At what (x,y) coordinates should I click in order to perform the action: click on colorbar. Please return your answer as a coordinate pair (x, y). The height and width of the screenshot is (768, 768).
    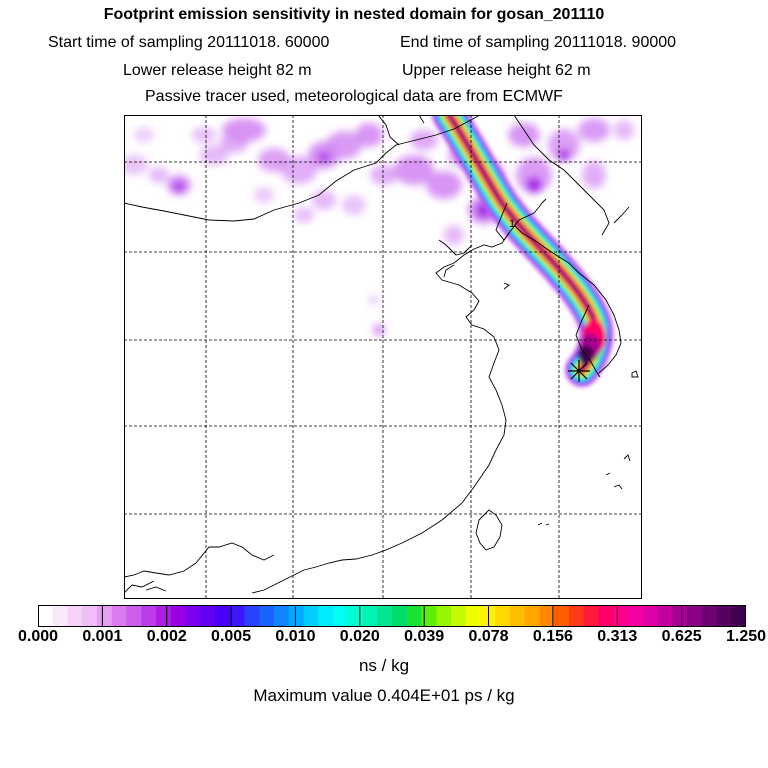
    Looking at the image, I should click on (392, 616).